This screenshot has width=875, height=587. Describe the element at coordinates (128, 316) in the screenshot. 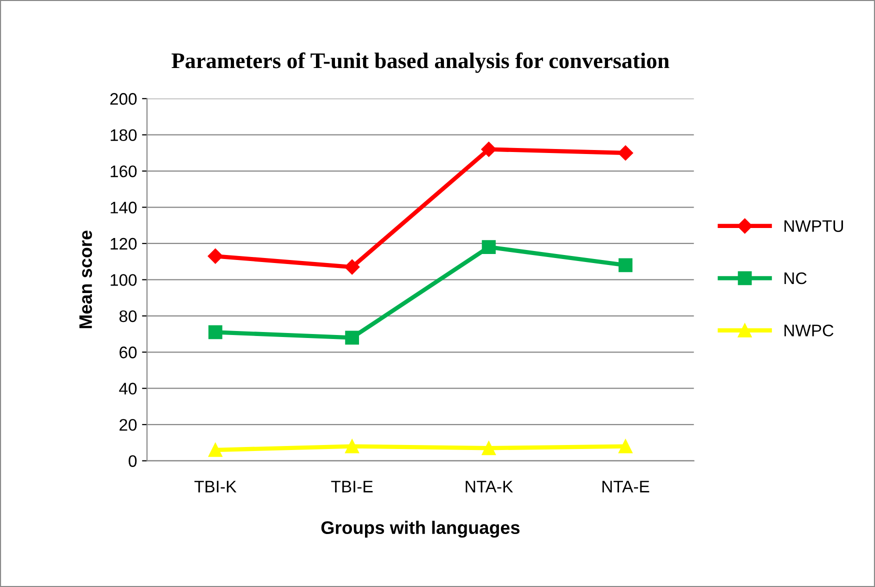

I see `y-tick-label: 80` at that location.